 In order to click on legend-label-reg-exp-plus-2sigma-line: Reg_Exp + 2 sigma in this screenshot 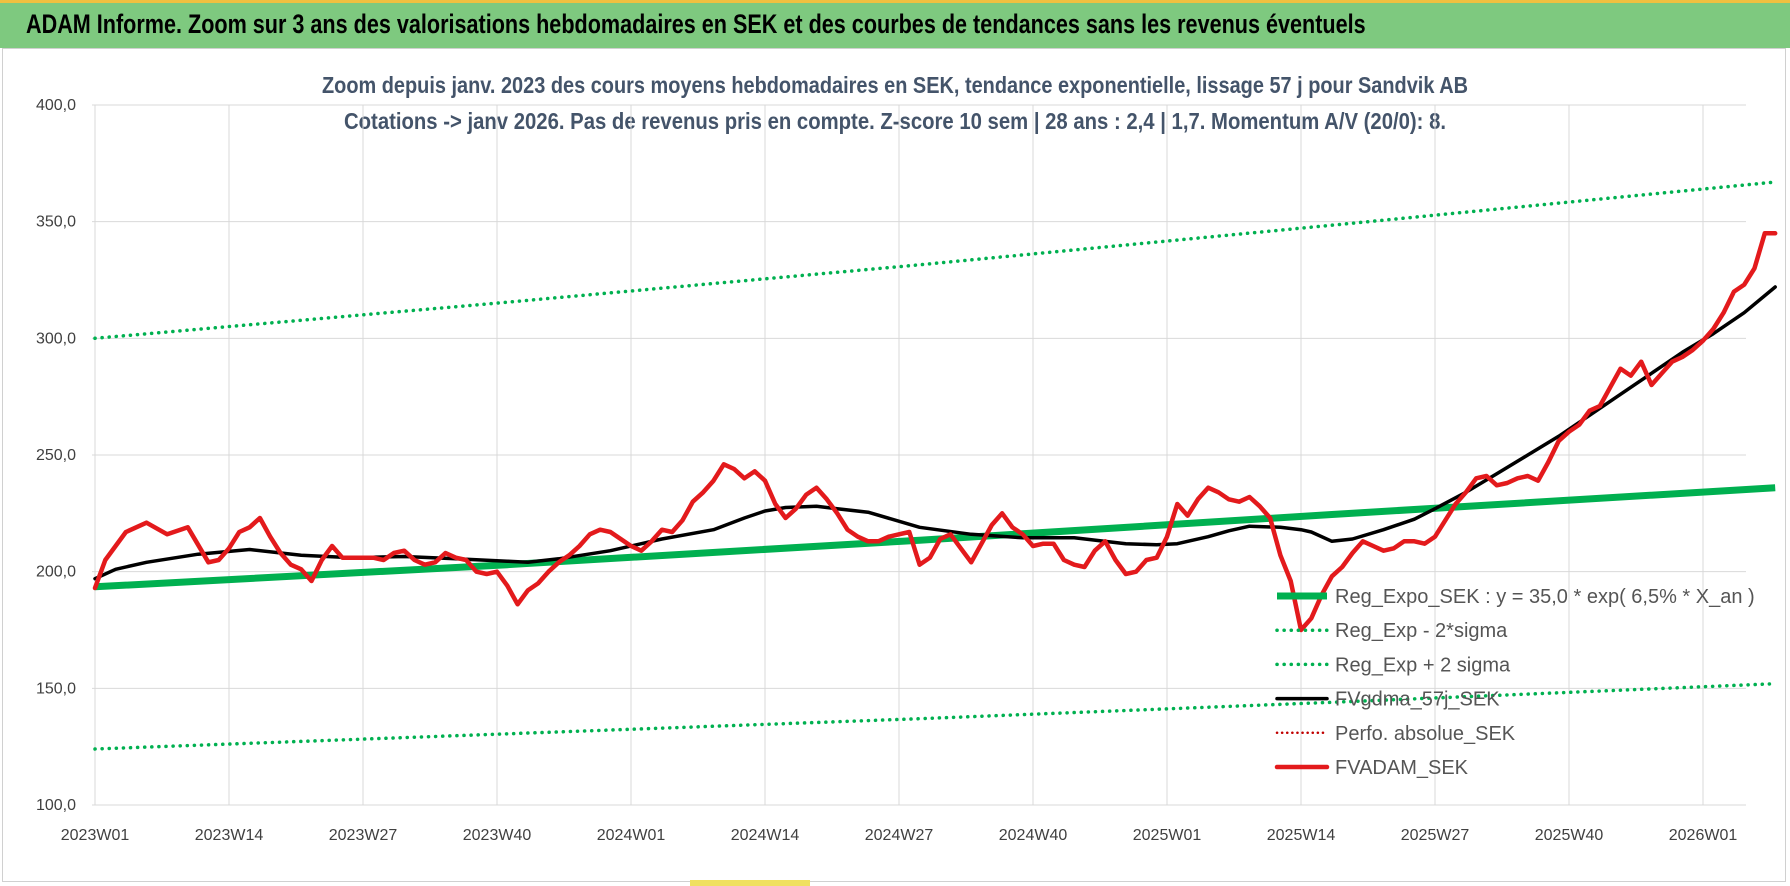, I will do `click(1423, 665)`.